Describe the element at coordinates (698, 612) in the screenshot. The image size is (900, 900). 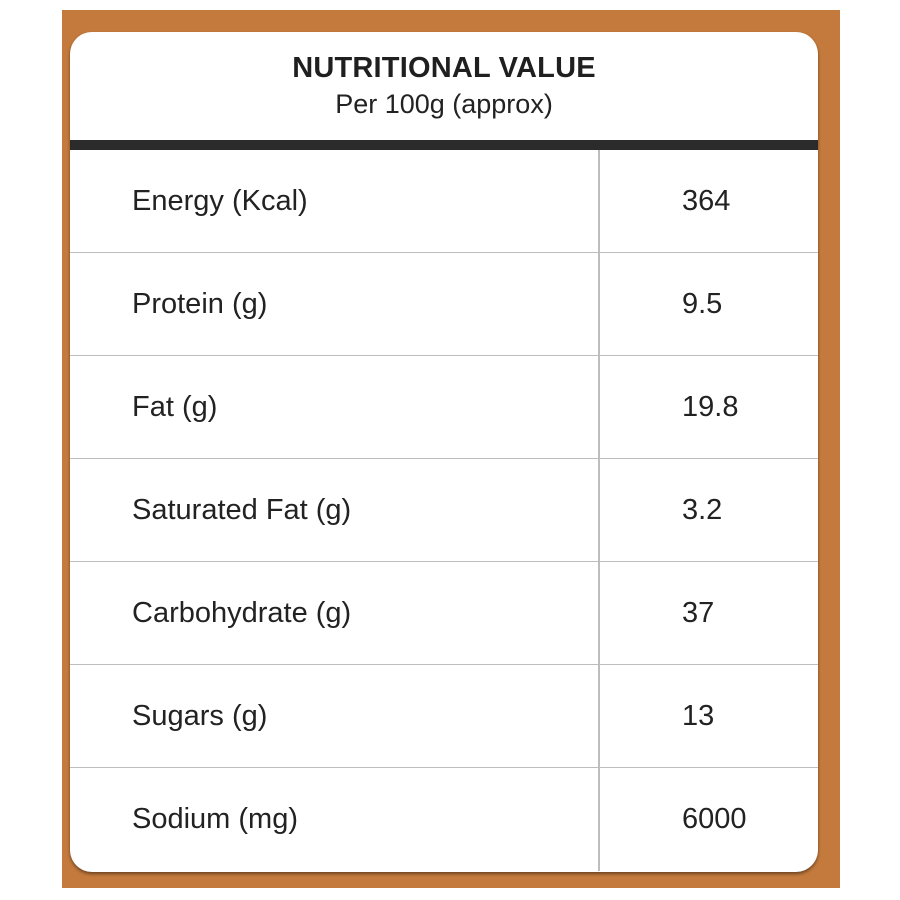
I see `nutrient-value: 37` at that location.